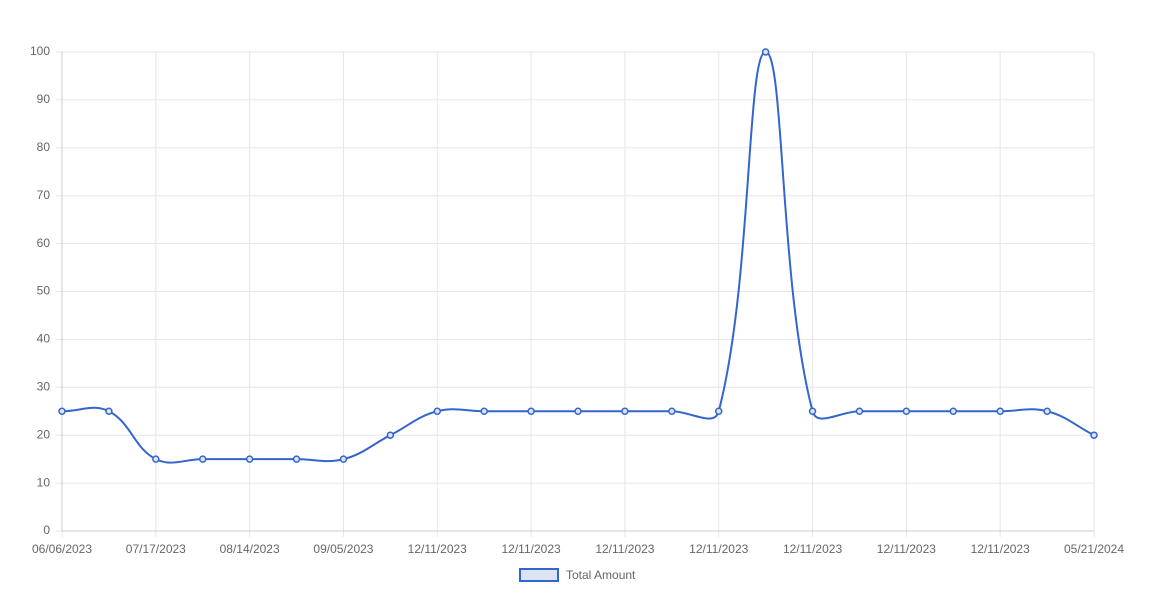 Image resolution: width=1167 pixels, height=612 pixels. Describe the element at coordinates (539, 575) in the screenshot. I see `legend-swatch` at that location.